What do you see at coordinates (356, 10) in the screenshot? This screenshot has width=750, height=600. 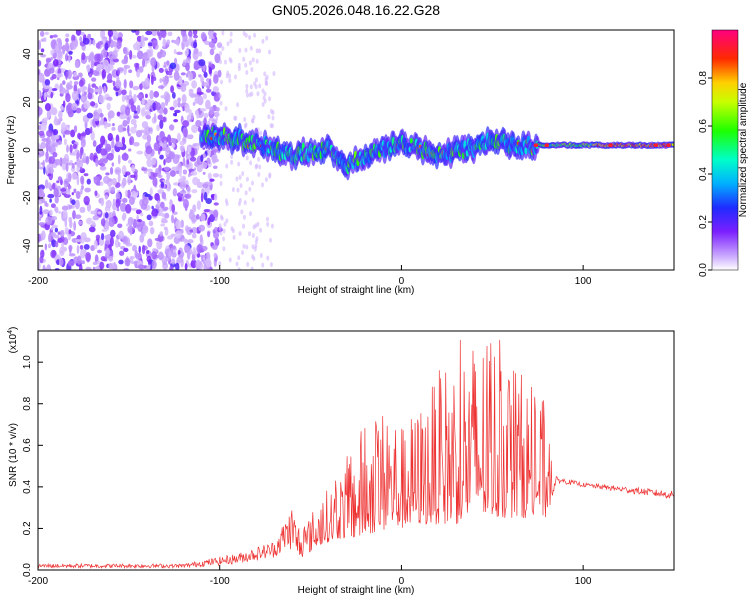 I see `chart-title: GN05.2026.048.16.22.G28` at bounding box center [356, 10].